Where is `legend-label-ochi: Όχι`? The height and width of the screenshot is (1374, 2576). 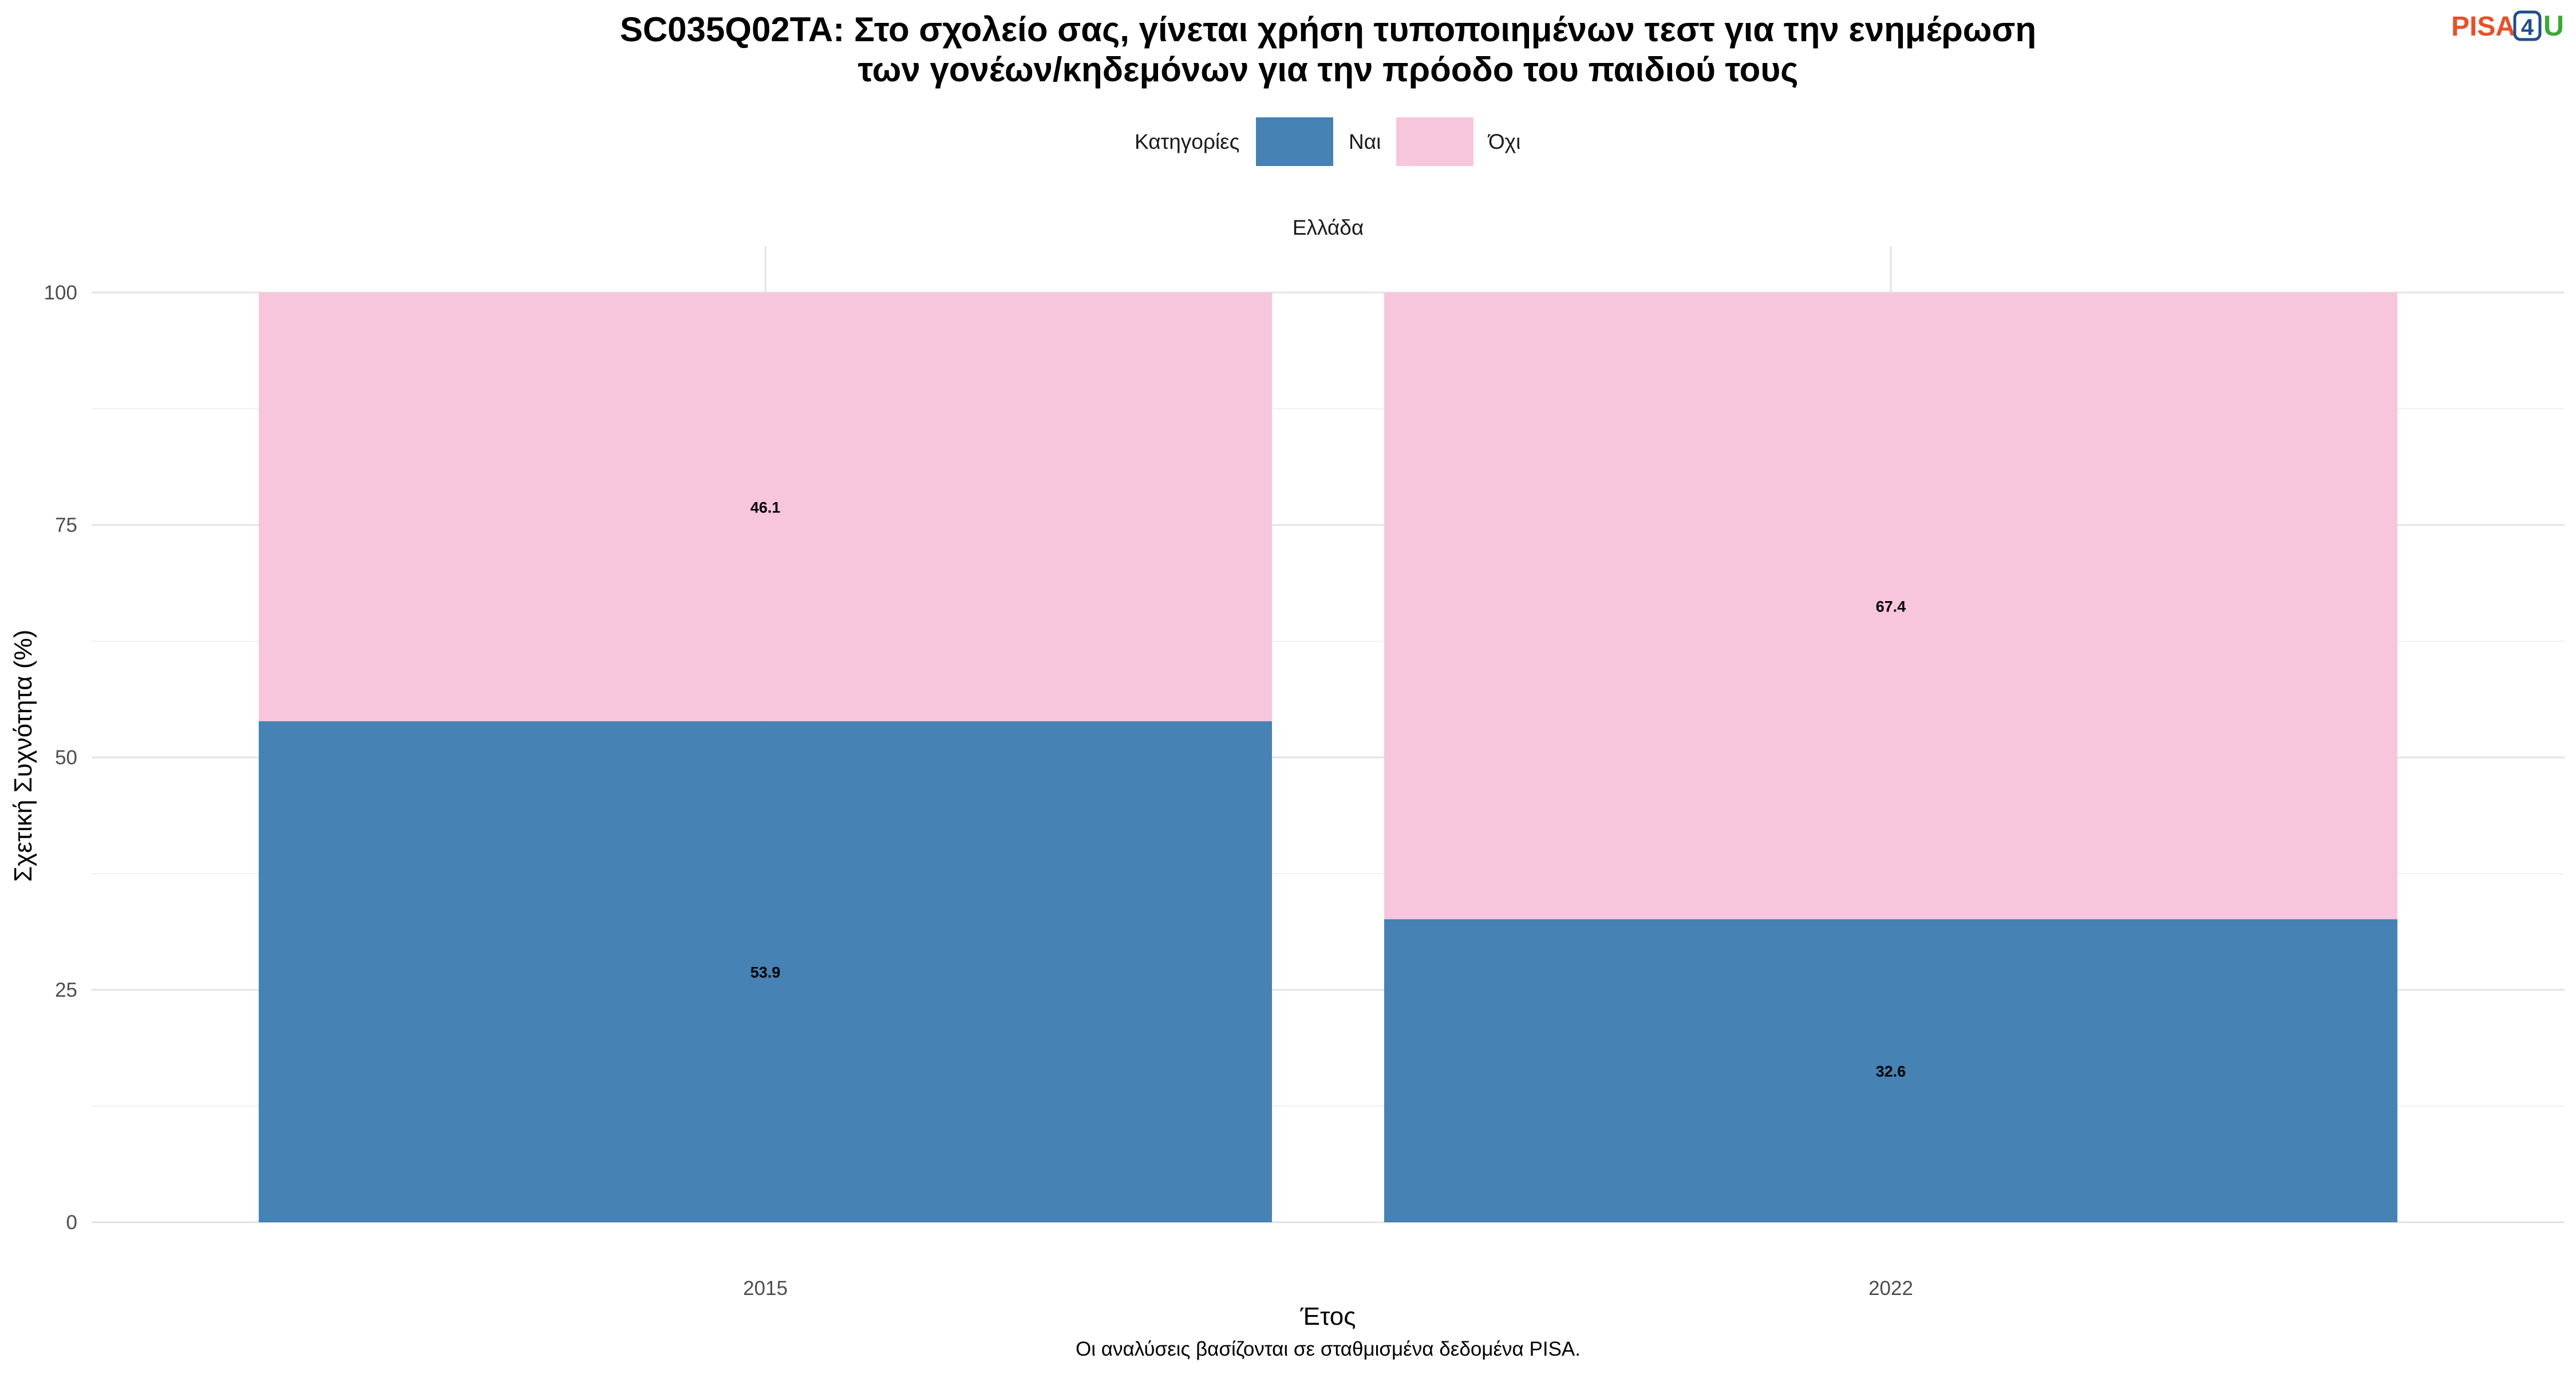
legend-label-ochi: Όχι is located at coordinates (1503, 141).